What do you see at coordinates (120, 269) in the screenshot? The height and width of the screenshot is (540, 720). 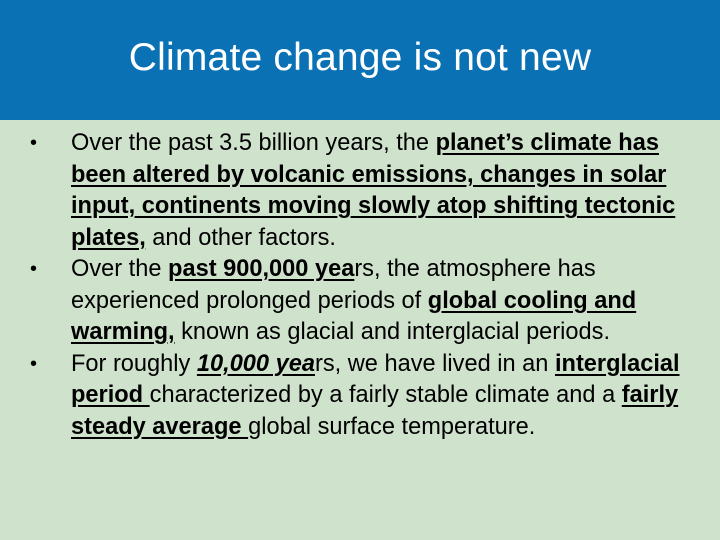 I see `bullet-text: Over the` at bounding box center [120, 269].